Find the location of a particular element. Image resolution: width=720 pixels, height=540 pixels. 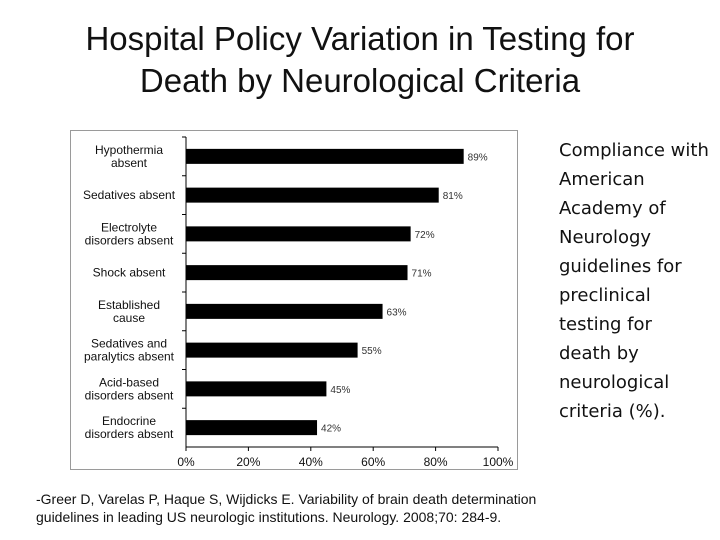

slide-title-line-2: Death by Neurological Criteria is located at coordinates (360, 80).